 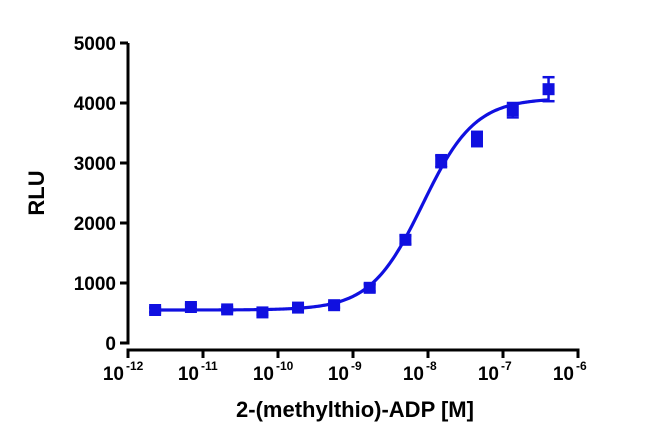 I want to click on x-tick-label: 10 -11, so click(x=198, y=372).